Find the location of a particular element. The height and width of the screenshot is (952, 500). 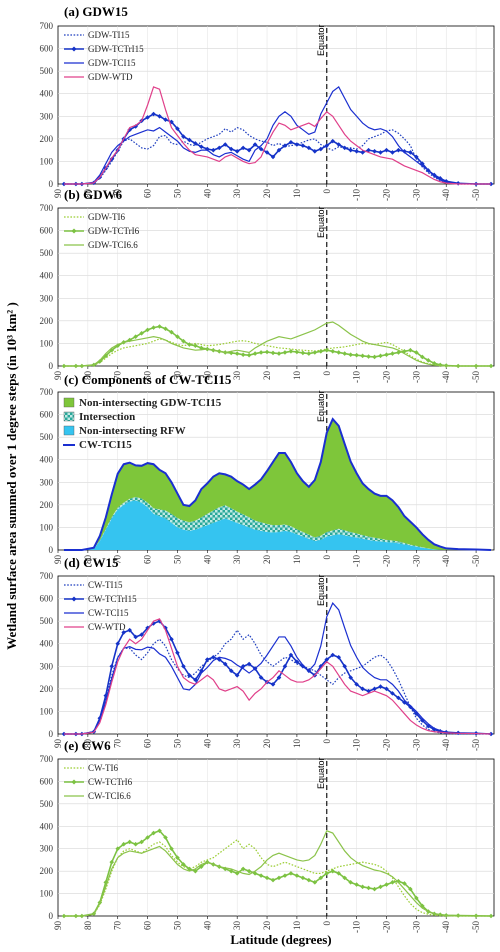

area-non-intersecting-gdw-tci15 is located at coordinates (277, 484).